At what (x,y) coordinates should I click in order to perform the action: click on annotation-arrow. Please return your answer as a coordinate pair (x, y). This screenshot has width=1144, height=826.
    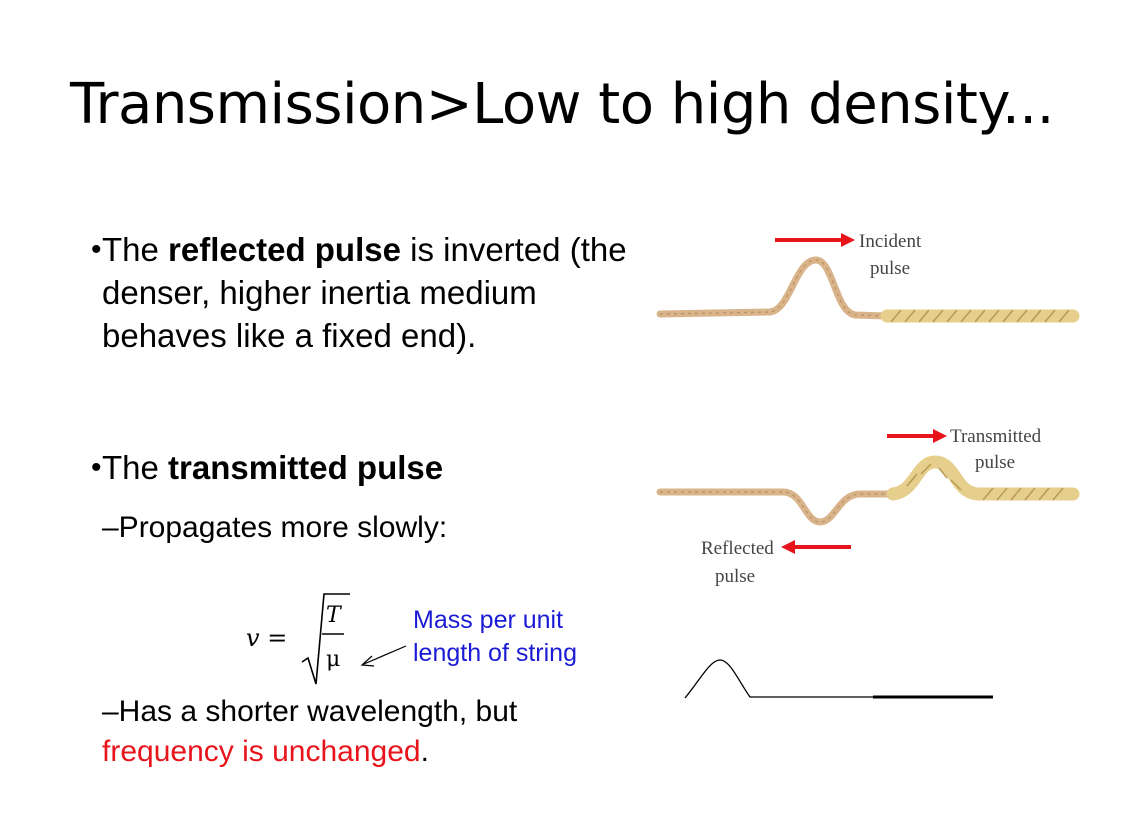
    Looking at the image, I should click on (385, 655).